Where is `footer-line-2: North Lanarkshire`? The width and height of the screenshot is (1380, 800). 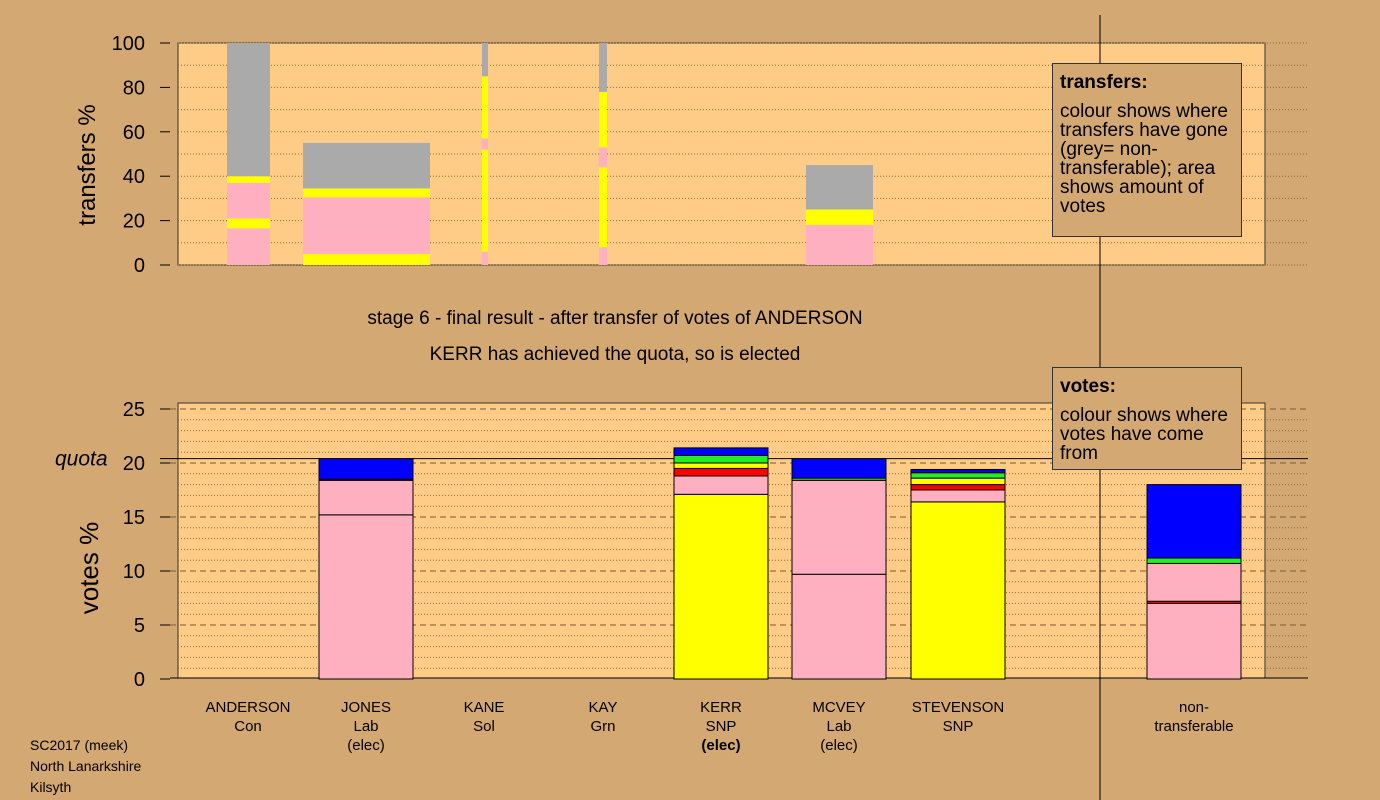
footer-line-2: North Lanarkshire is located at coordinates (86, 766).